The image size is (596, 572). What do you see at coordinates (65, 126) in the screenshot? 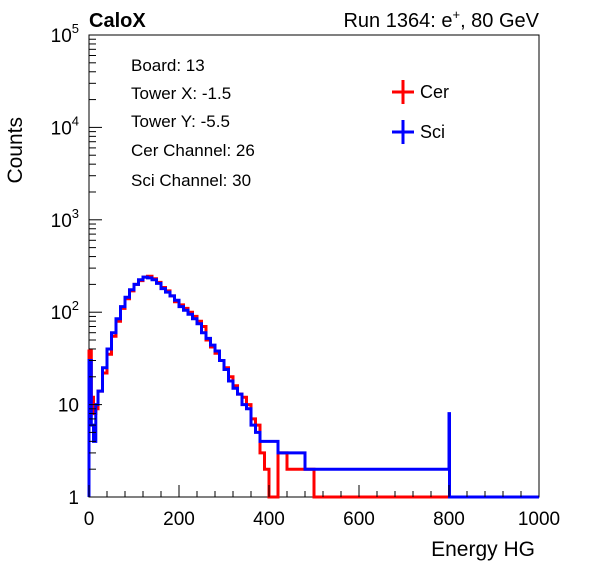
I see `y-tick-label: 10⁴` at bounding box center [65, 126].